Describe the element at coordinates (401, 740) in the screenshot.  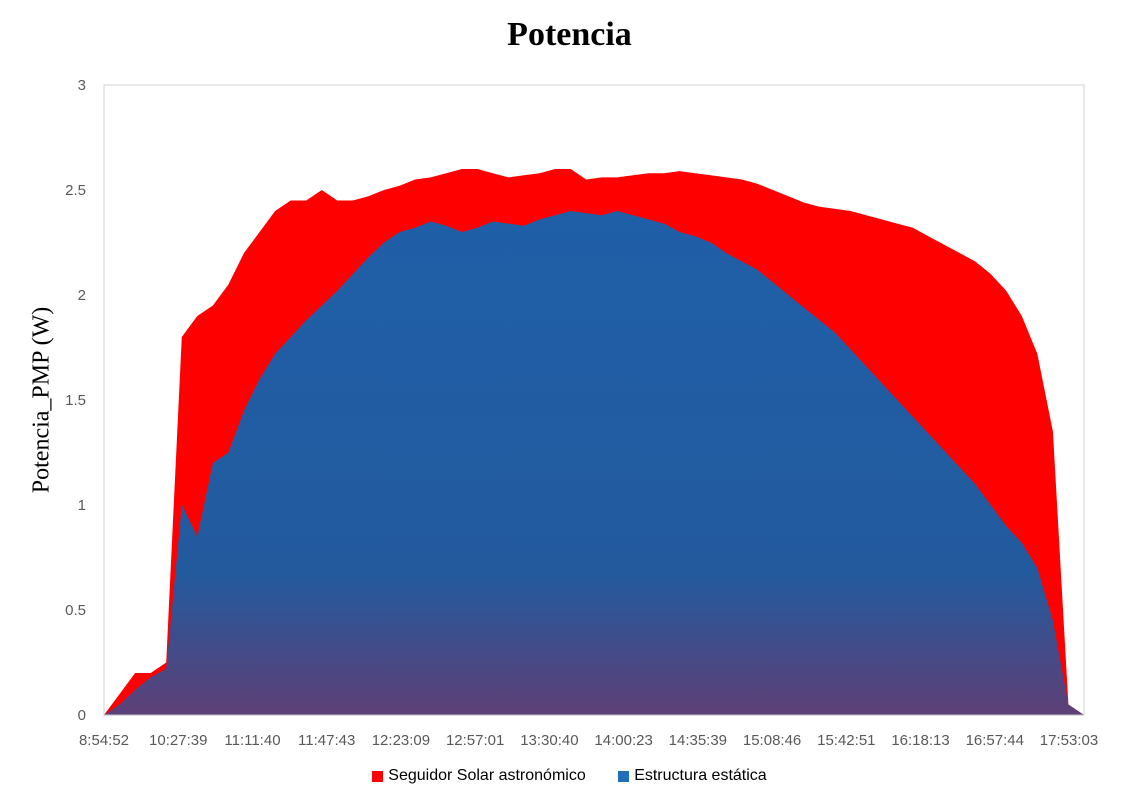
I see `x-tick-label: 12:23:09` at that location.